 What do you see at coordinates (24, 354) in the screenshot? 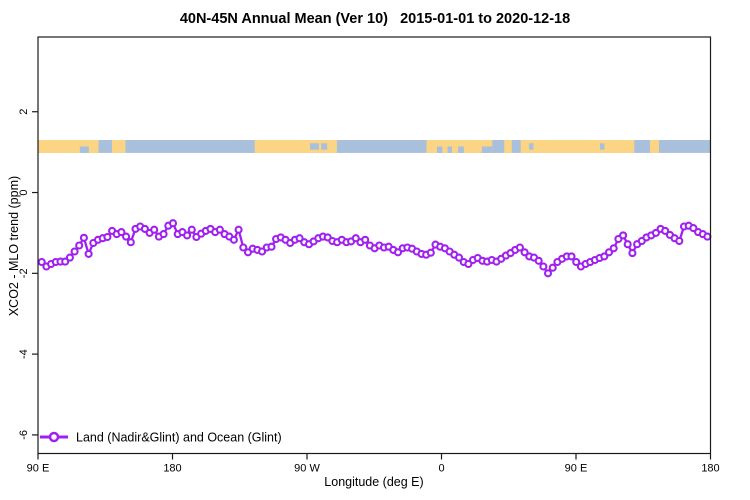
I see `y-tick-label: -4` at bounding box center [24, 354].